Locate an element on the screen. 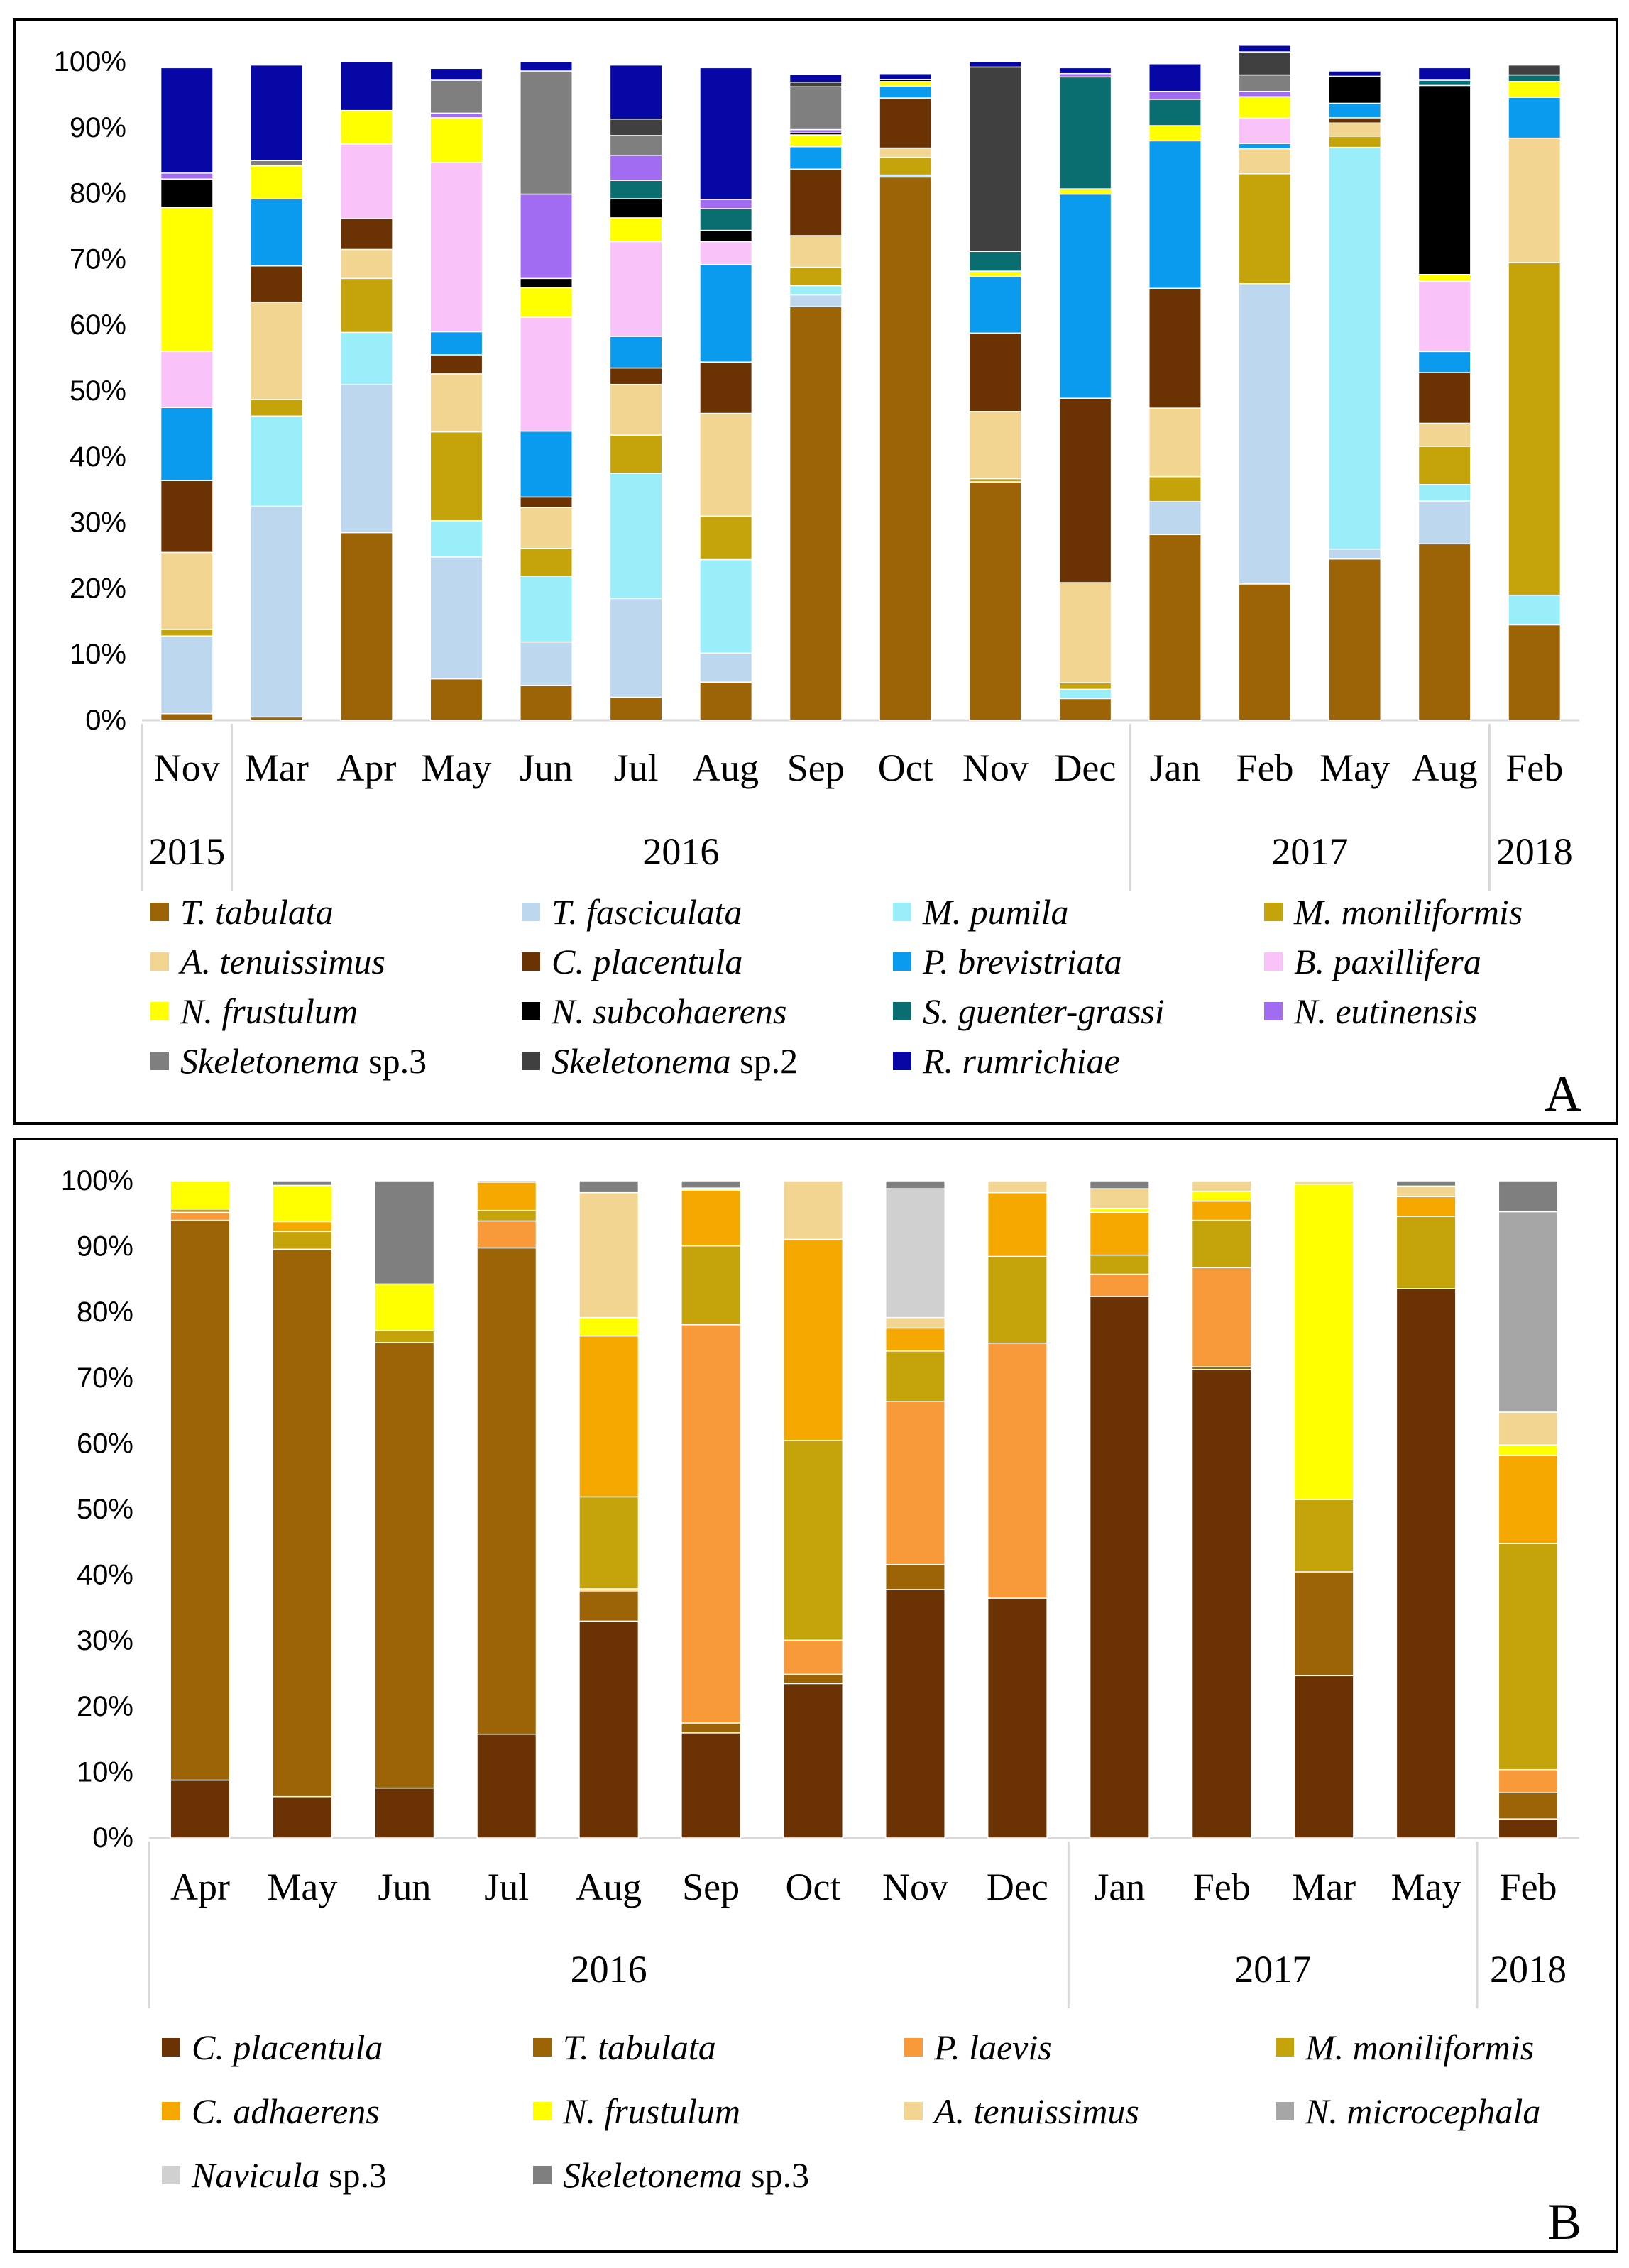 The width and height of the screenshot is (1629, 2268). legend-entry: M. pumila is located at coordinates (981, 912).